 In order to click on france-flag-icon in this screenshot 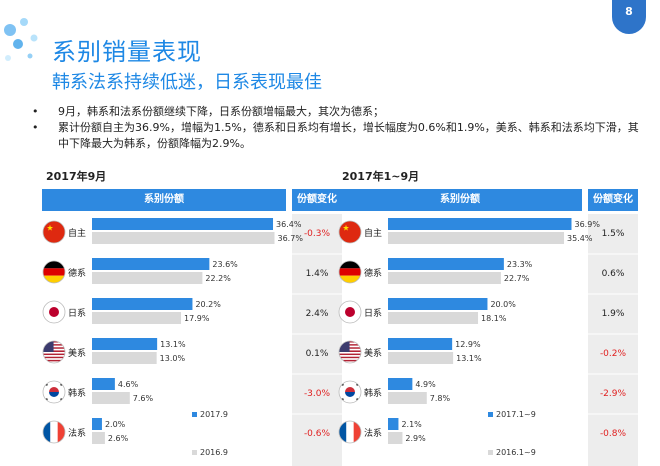, I will do `click(54, 432)`.